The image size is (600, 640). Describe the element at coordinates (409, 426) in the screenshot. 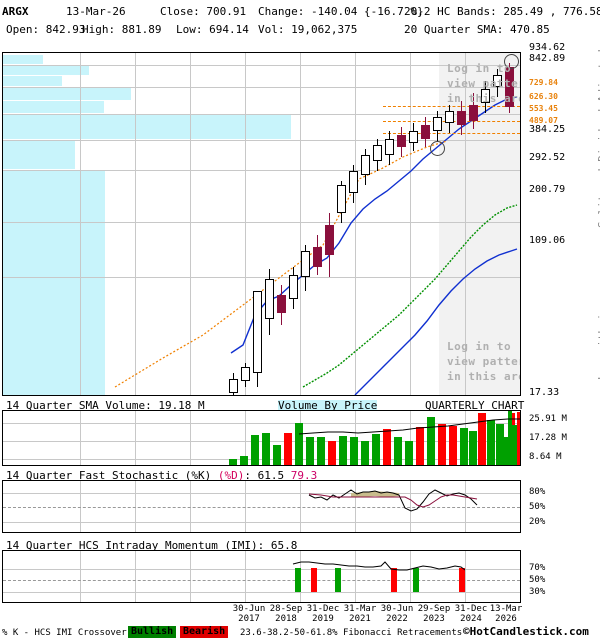

I see `volume-sma-line` at that location.